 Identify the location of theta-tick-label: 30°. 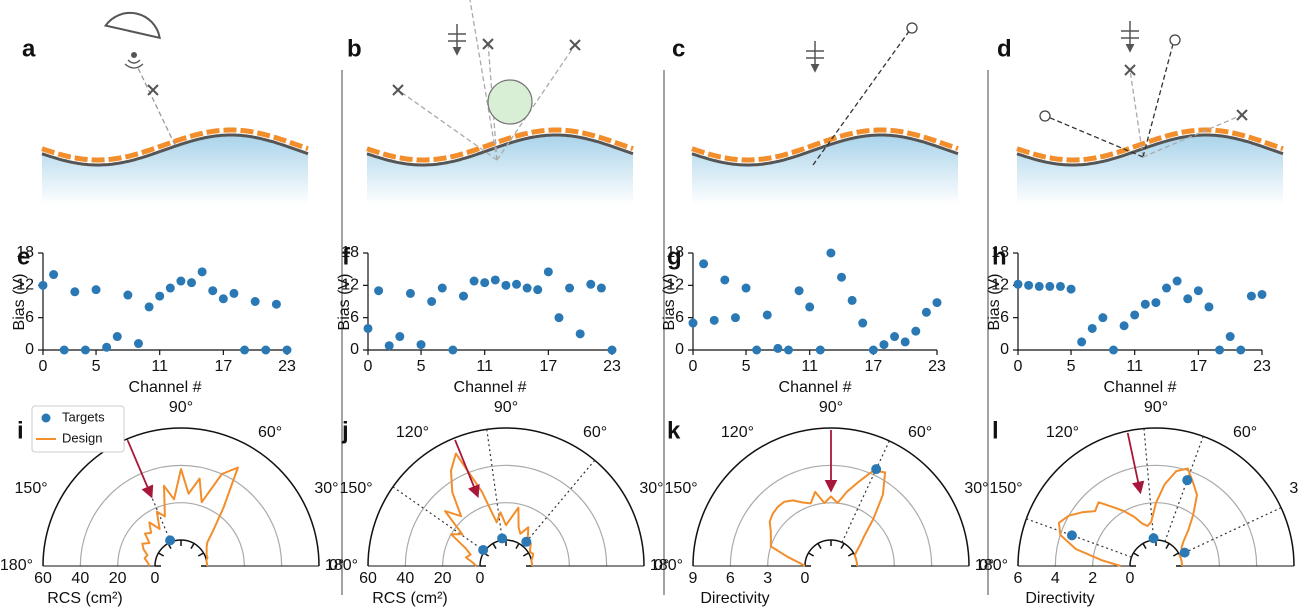
(976, 488).